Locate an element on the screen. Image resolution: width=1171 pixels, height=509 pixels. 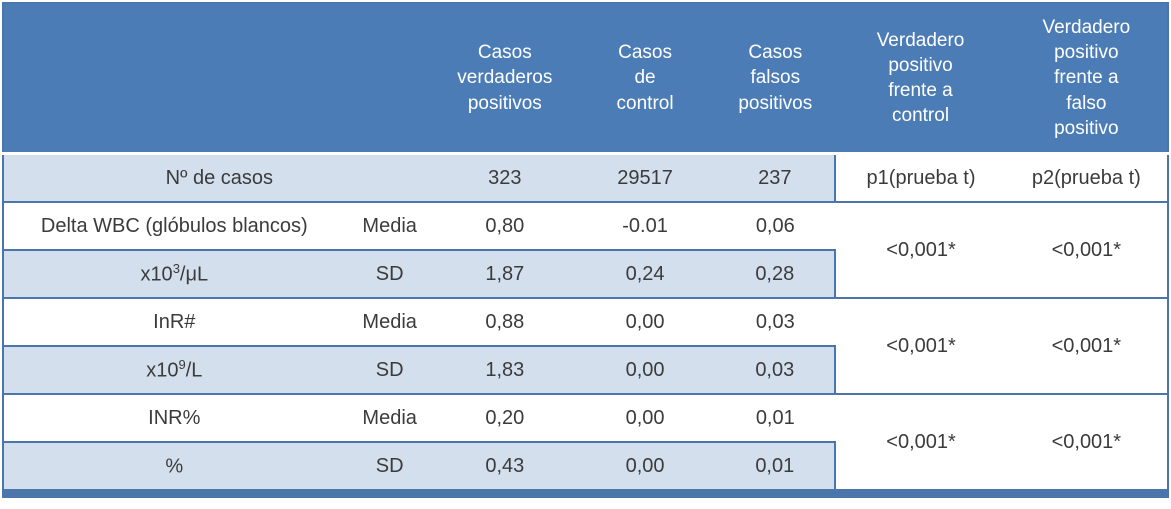
unit-exponent: 9 is located at coordinates (182, 365).